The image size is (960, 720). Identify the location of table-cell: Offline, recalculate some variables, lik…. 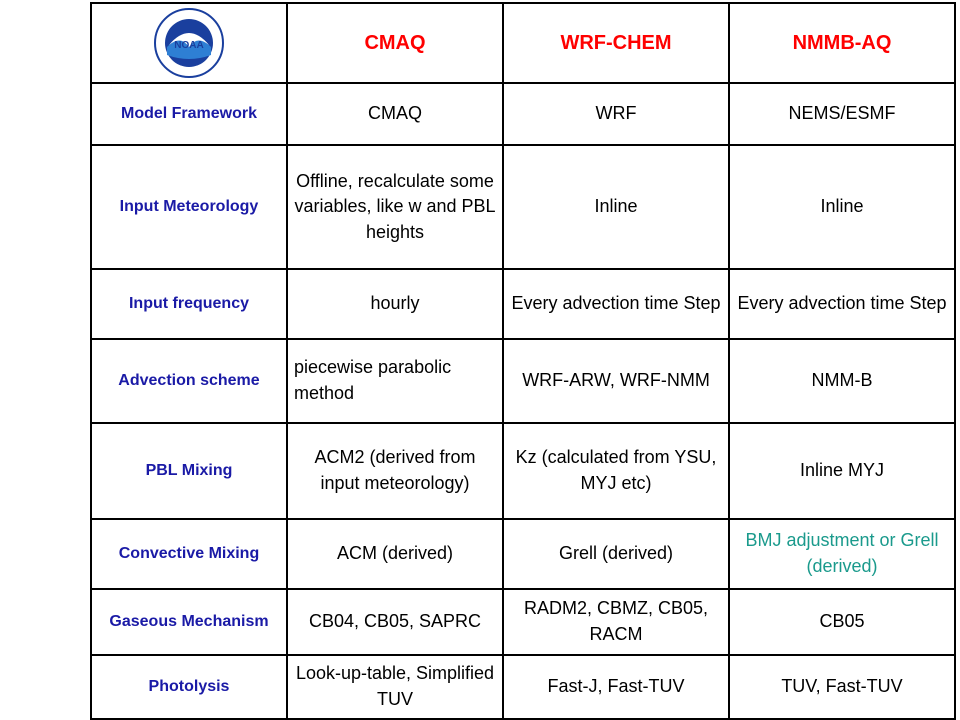
(395, 207).